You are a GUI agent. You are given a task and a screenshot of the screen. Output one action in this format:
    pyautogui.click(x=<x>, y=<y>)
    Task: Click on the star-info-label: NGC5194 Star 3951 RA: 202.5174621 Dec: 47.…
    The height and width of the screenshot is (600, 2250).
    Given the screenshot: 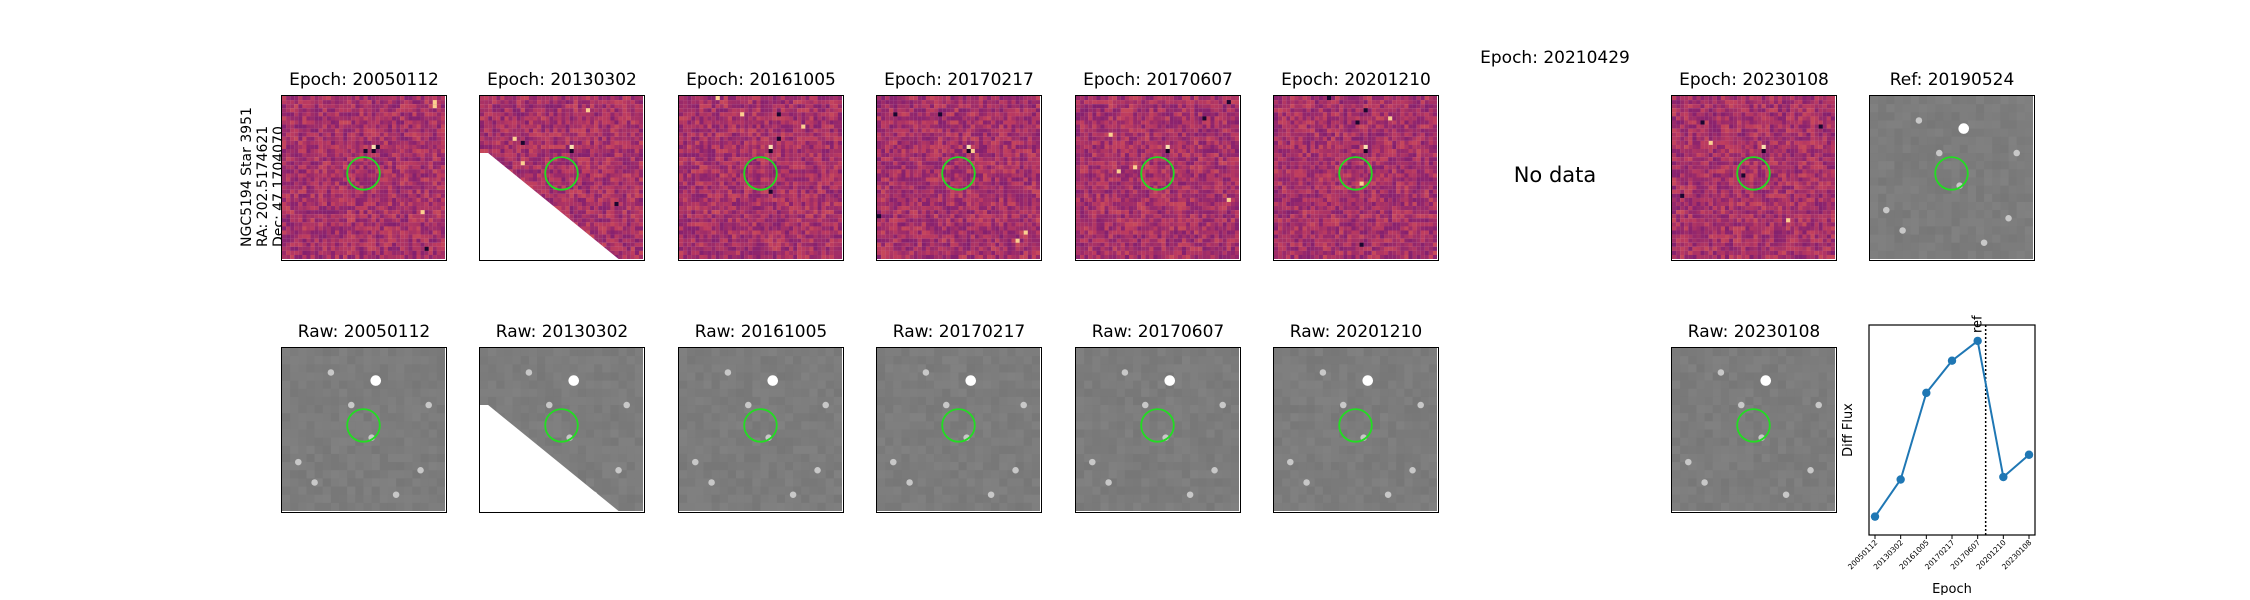 What is the action you would take?
    pyautogui.click(x=256, y=177)
    